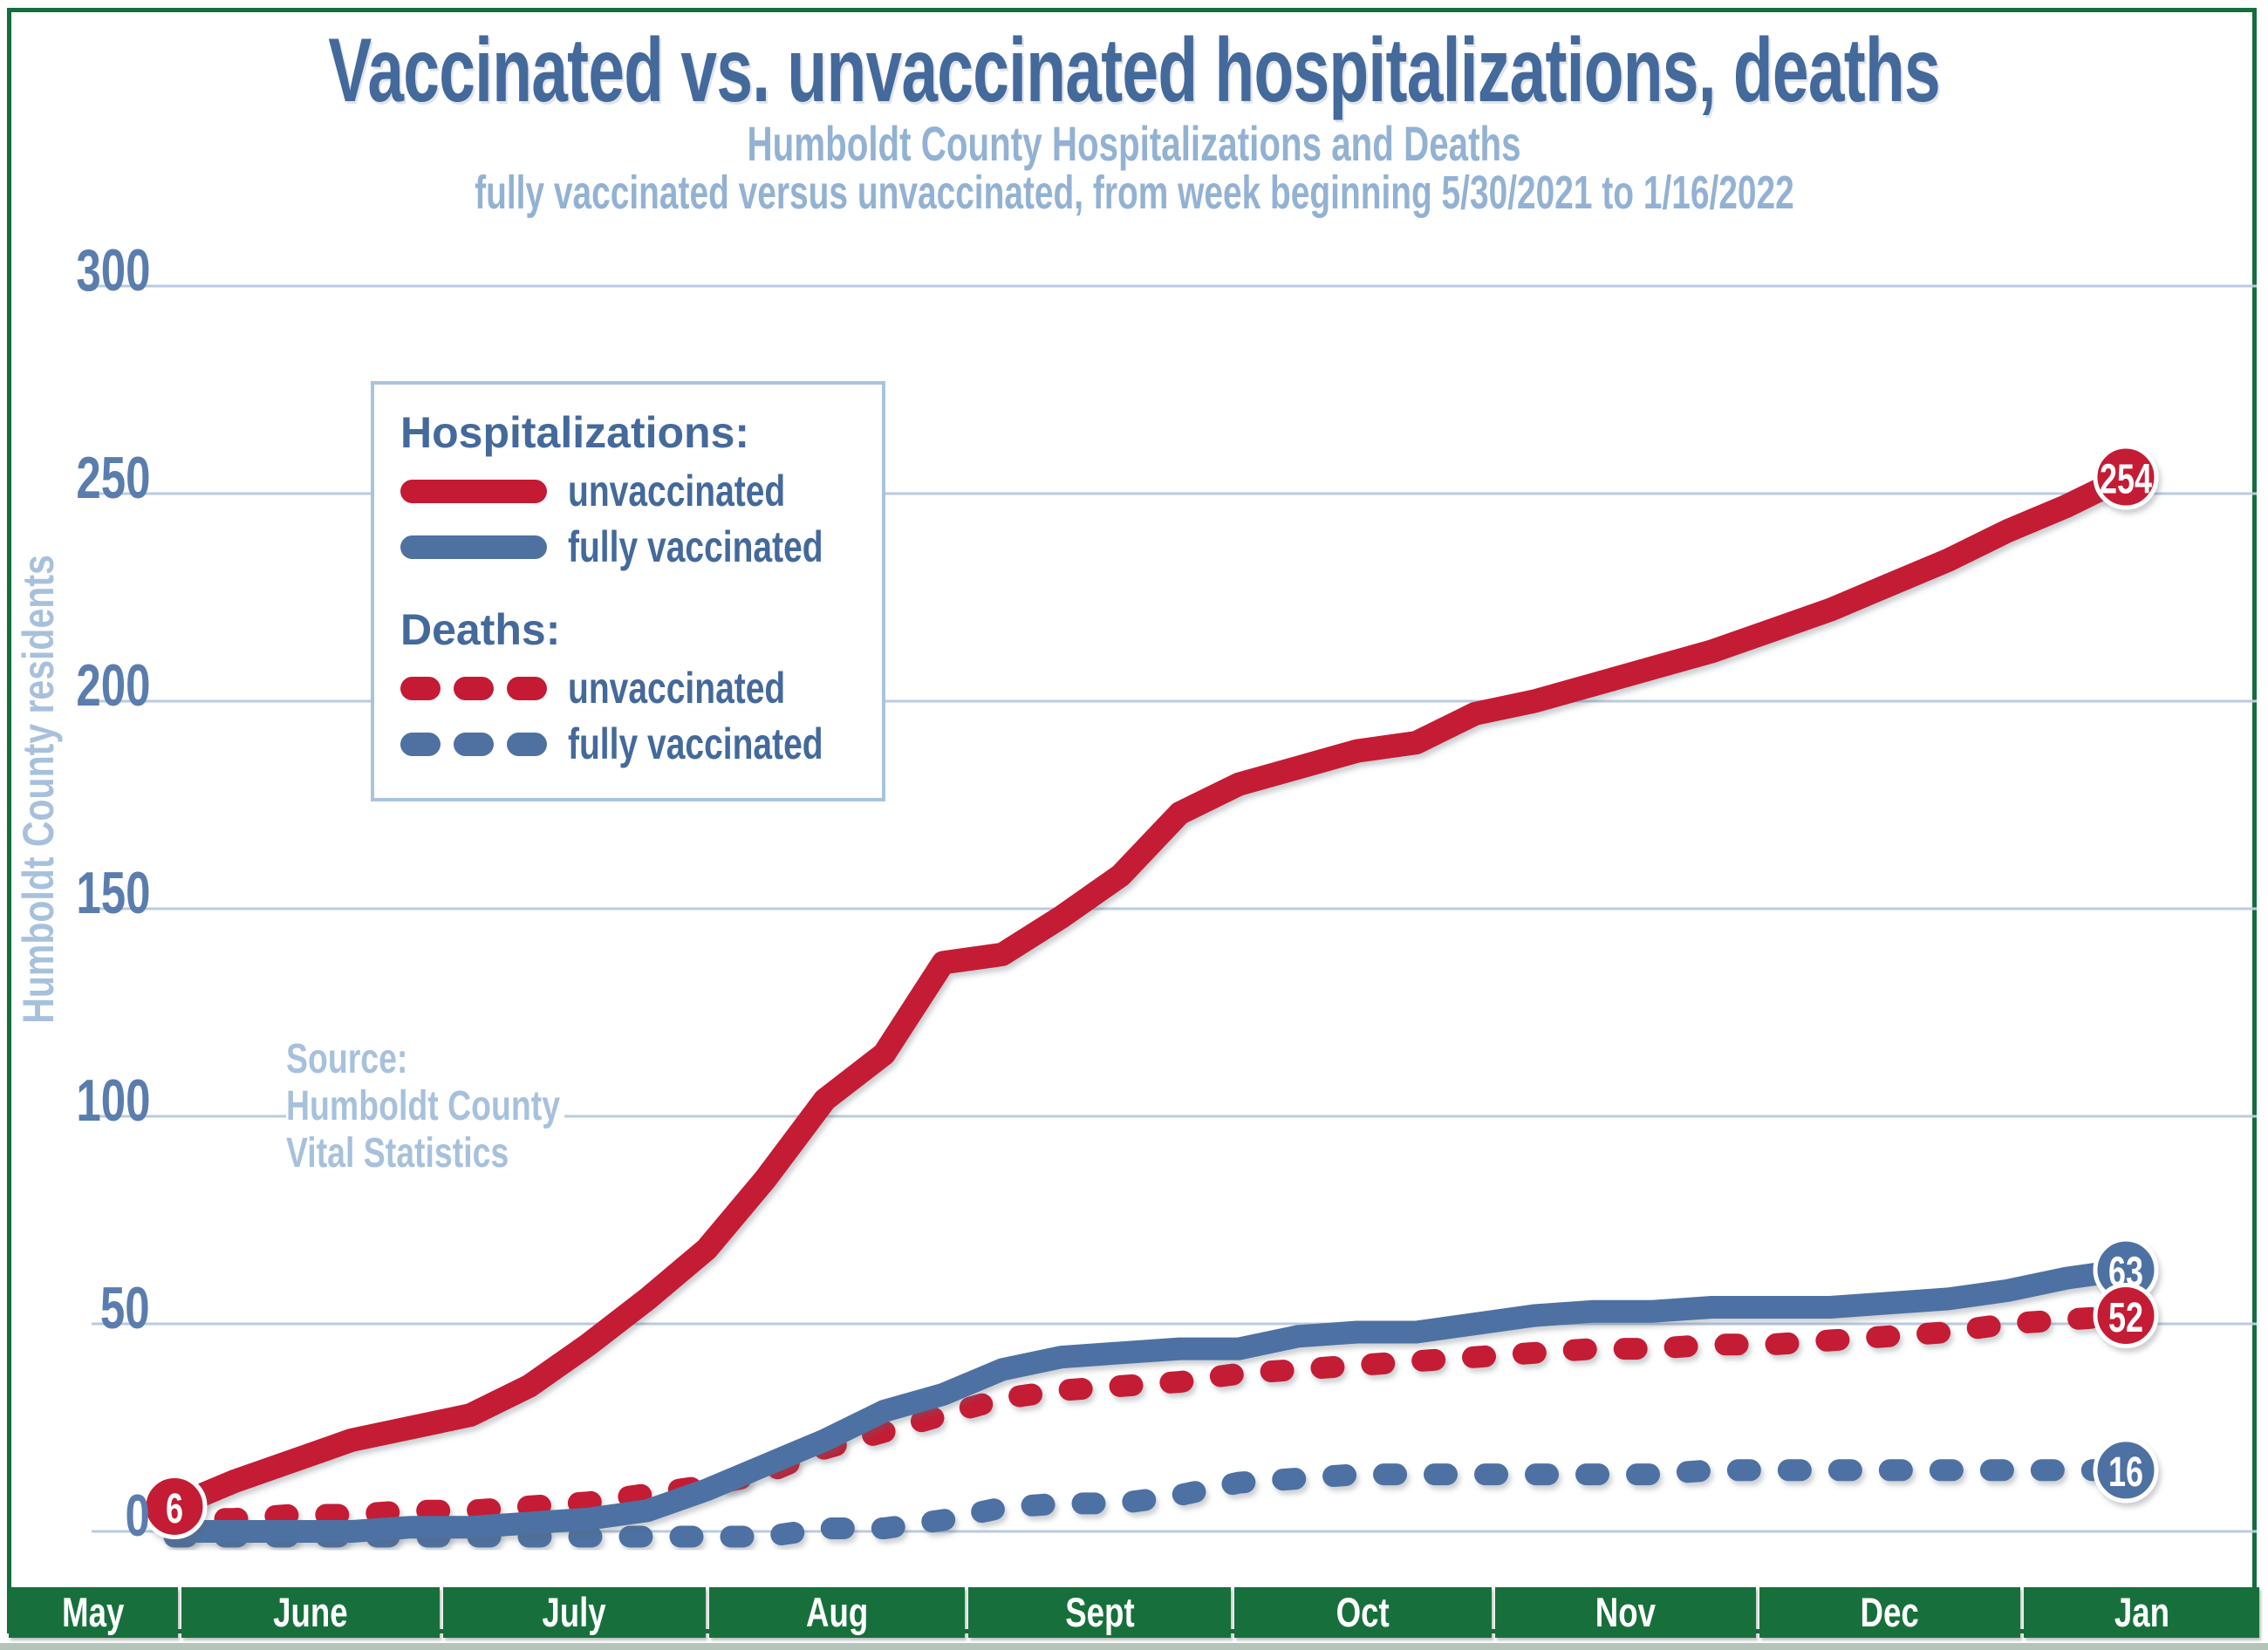  Describe the element at coordinates (38, 790) in the screenshot. I see `y-axis-title: Humboldt County residents` at that location.